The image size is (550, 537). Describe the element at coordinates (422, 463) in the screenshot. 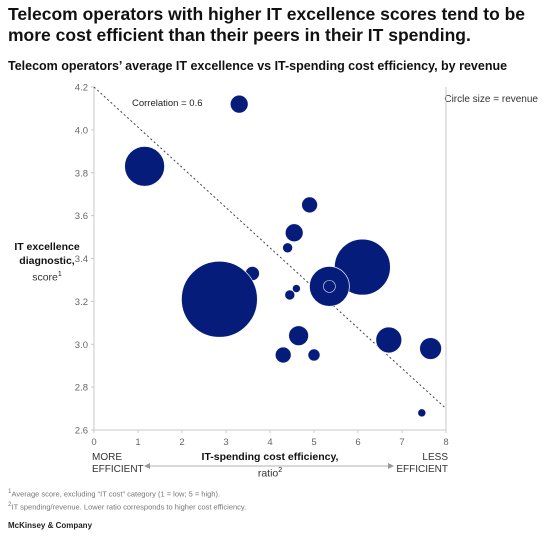

I see `less-efficient-label: LESS EFFICIENT` at that location.